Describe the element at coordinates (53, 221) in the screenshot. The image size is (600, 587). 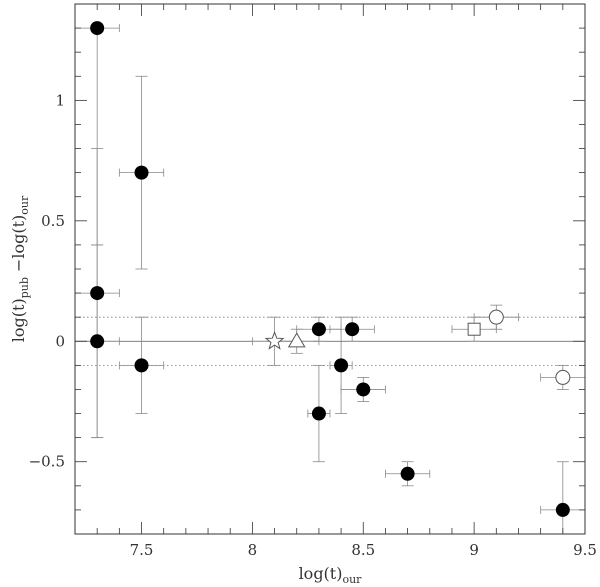
I see `y-tick-label: 0.5` at that location.